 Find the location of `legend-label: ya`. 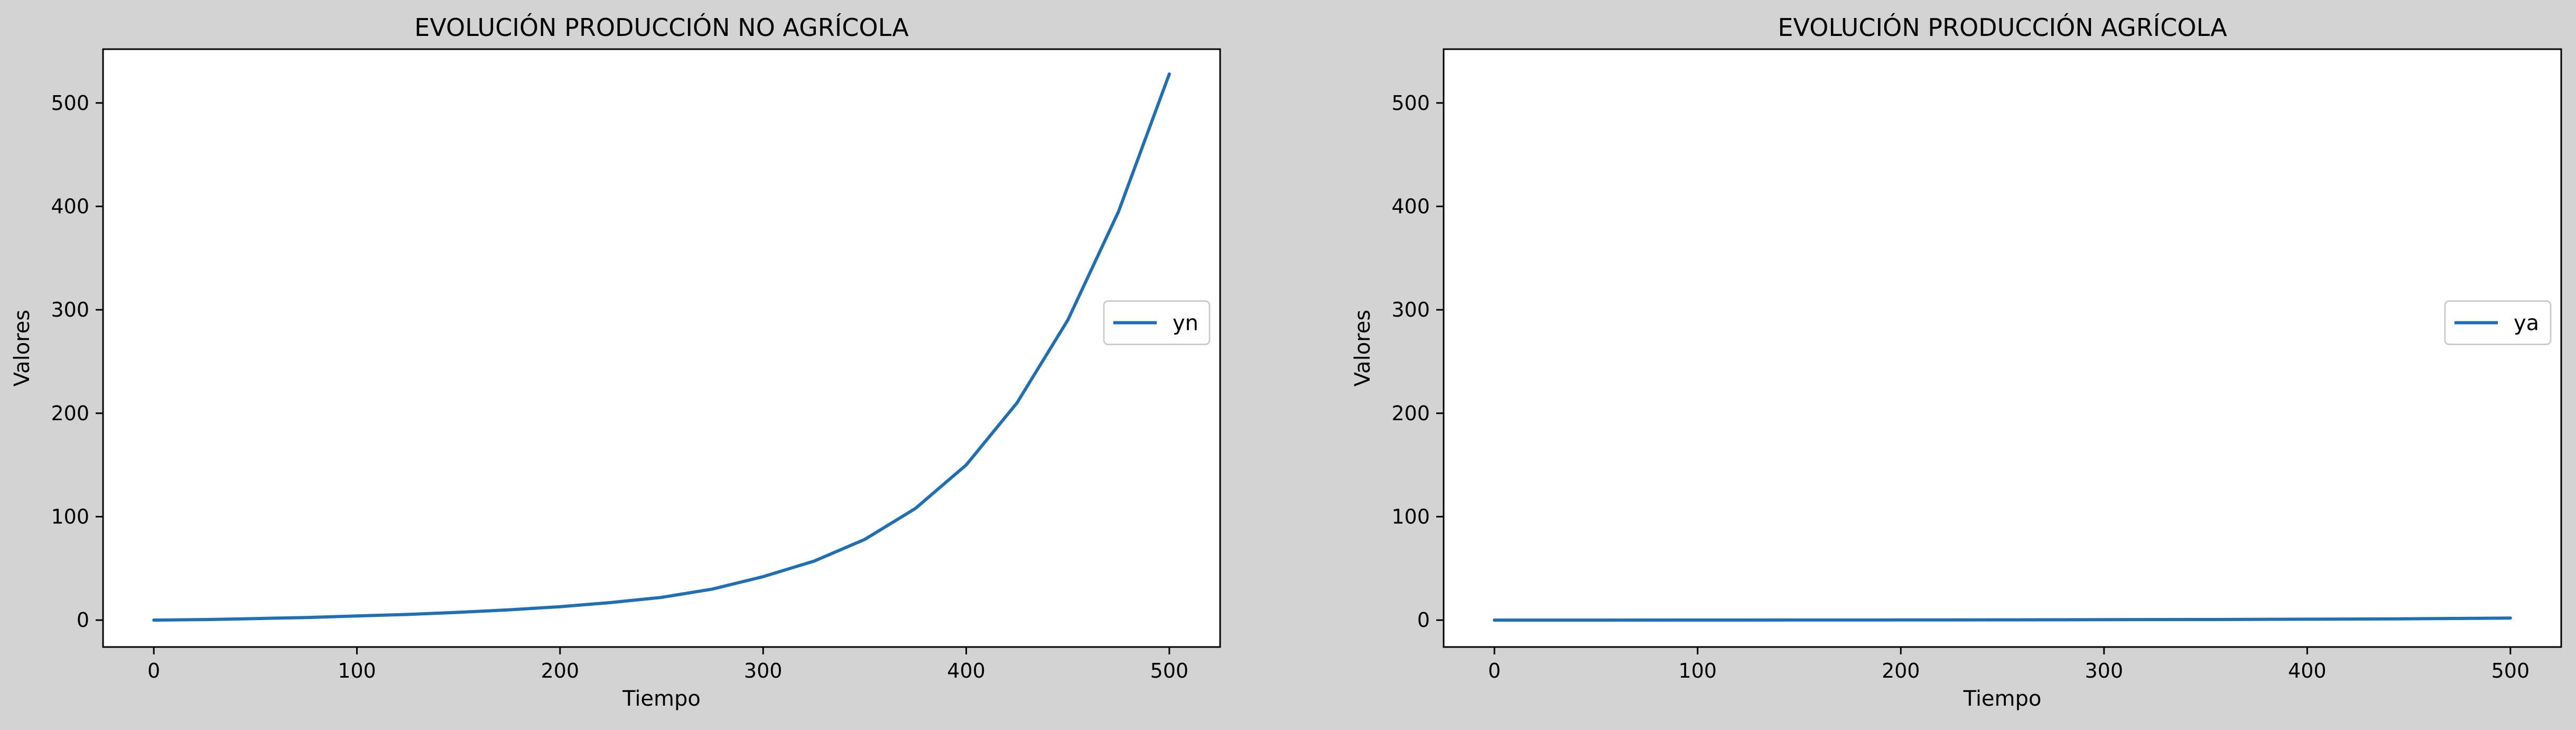

legend-label: ya is located at coordinates (2526, 323).